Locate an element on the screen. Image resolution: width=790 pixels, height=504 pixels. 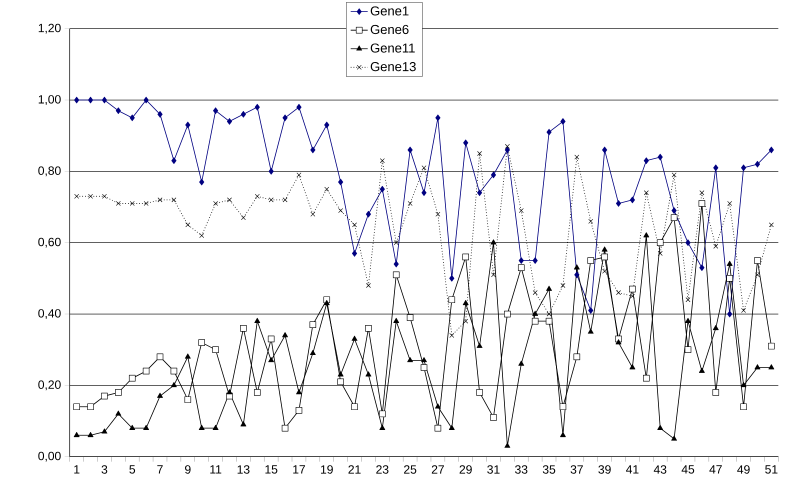
legend-label: Gene6 is located at coordinates (389, 29).